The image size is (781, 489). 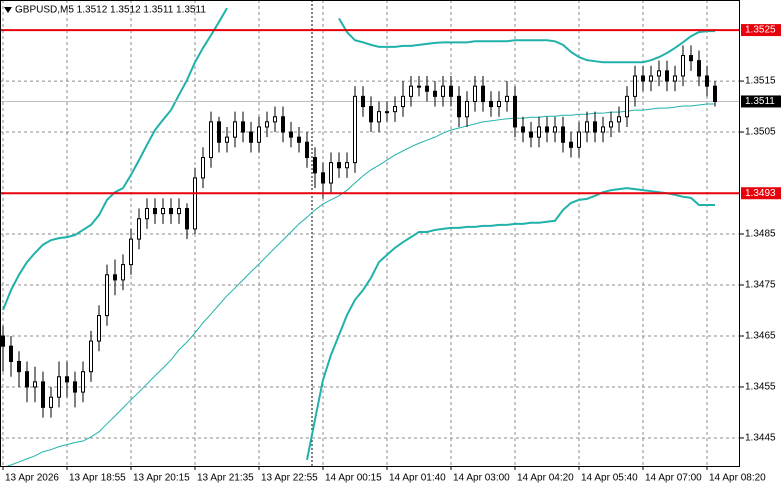 I want to click on band-upper, so click(x=526, y=40).